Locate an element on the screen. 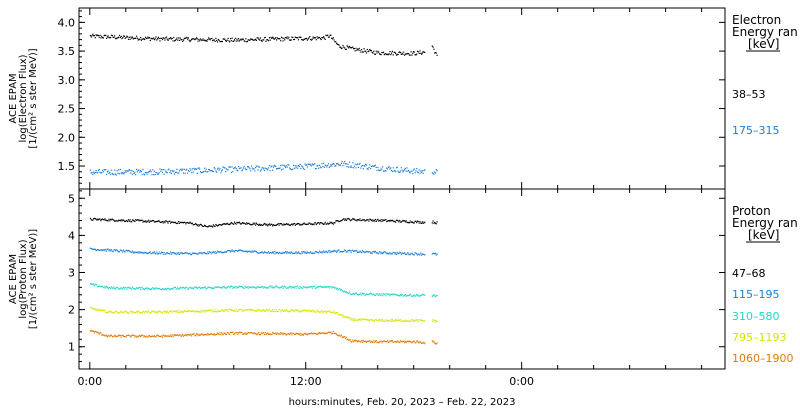 This screenshot has height=410, width=800. data-series is located at coordinates (263, 44).